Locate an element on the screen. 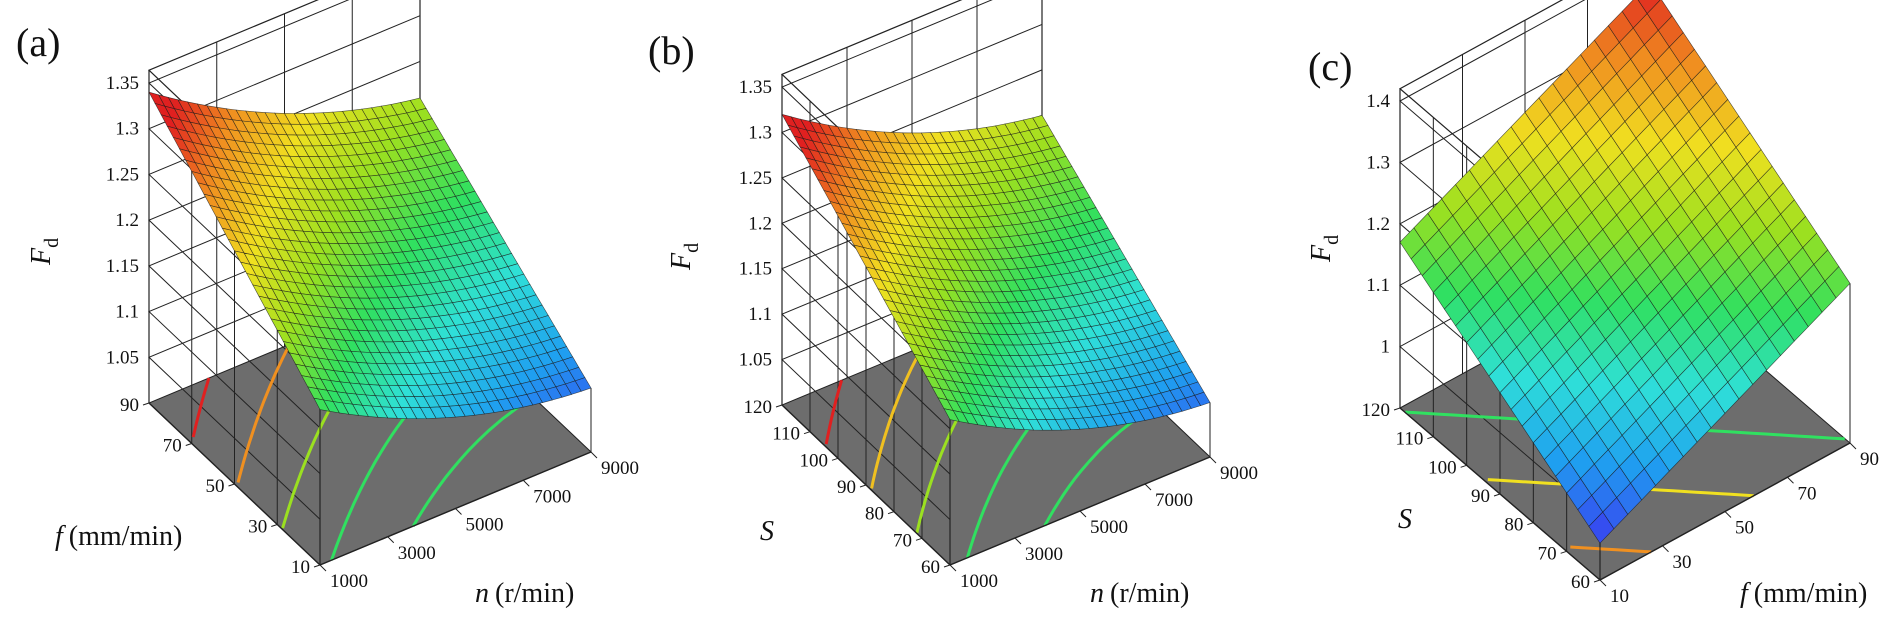 Image resolution: width=1892 pixels, height=625 pixels. x-axis-variable: n is located at coordinates (1097, 593).